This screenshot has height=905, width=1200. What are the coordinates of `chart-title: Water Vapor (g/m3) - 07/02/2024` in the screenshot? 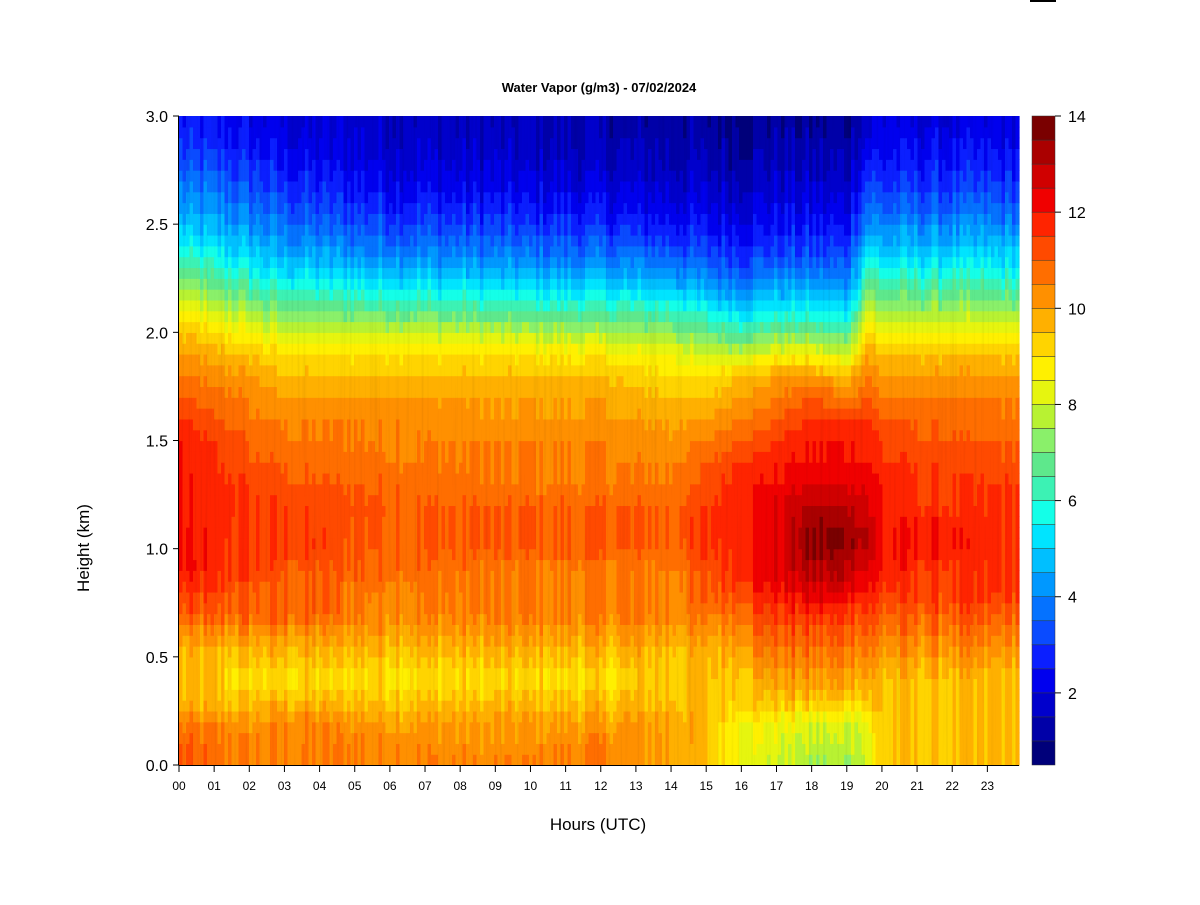 It's located at (599, 87).